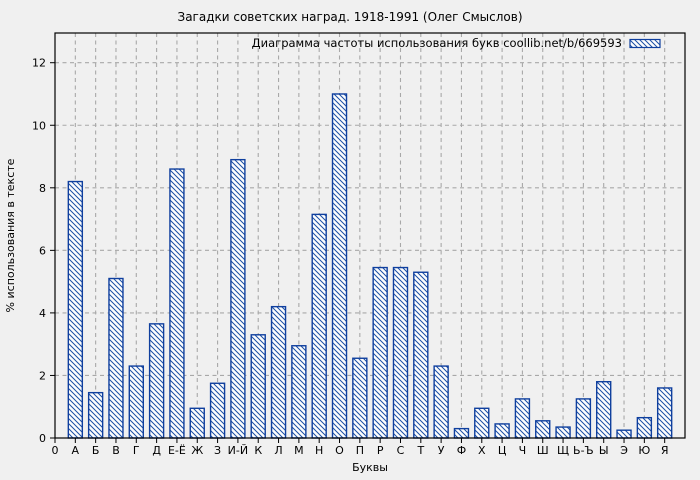 This screenshot has height=480, width=700. What do you see at coordinates (624, 450) in the screenshot?
I see `x-tick-label: Э` at bounding box center [624, 450].